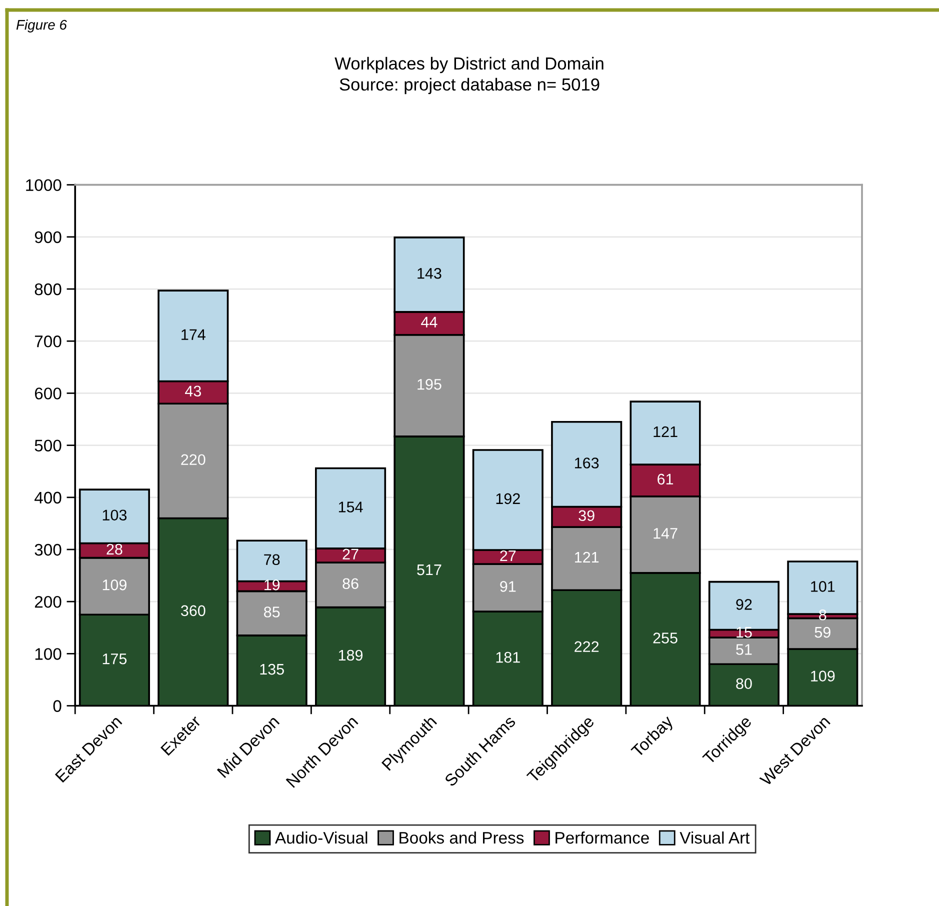  Describe the element at coordinates (48, 550) in the screenshot. I see `y-tick-label: 300` at that location.